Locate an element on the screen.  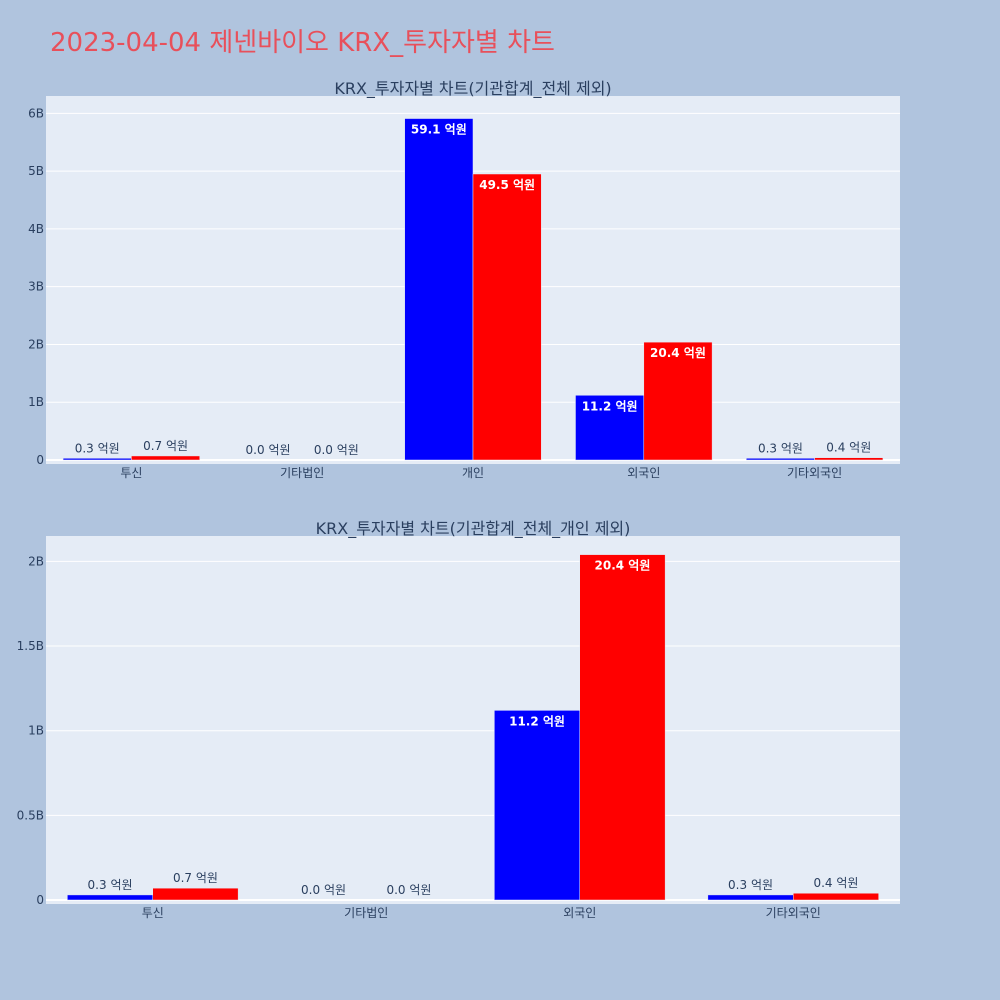
chart-title: KRX_투자자별 차트(기관합계_전체 제외) is located at coordinates (472, 89).